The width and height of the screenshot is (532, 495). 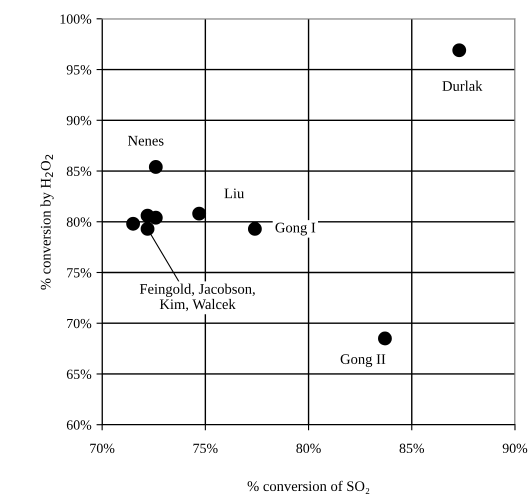 I want to click on y-tick-label: 65%, so click(x=79, y=374).